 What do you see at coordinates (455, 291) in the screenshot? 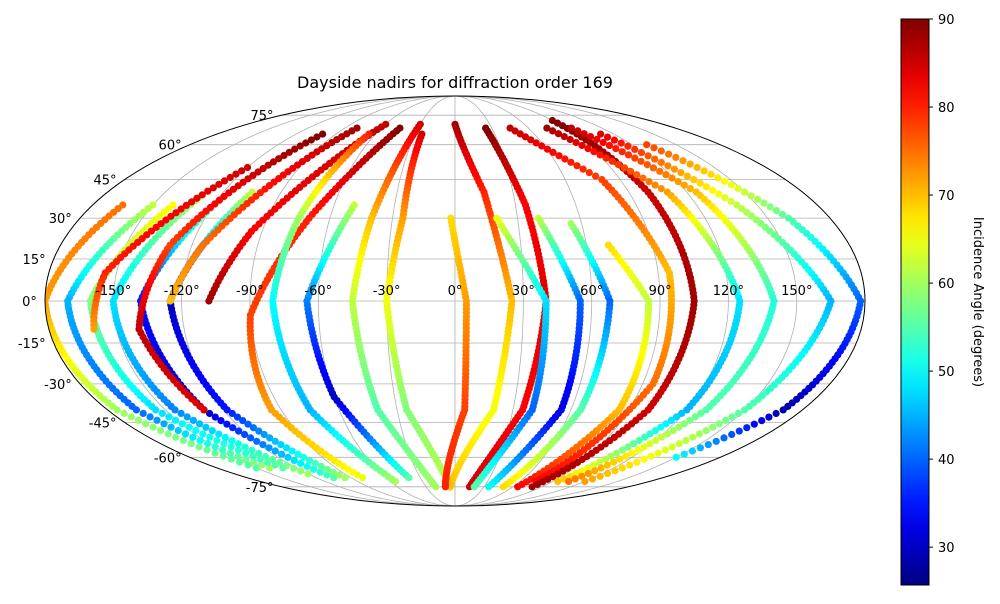
I see `longitude-tick-label: 0°` at bounding box center [455, 291].